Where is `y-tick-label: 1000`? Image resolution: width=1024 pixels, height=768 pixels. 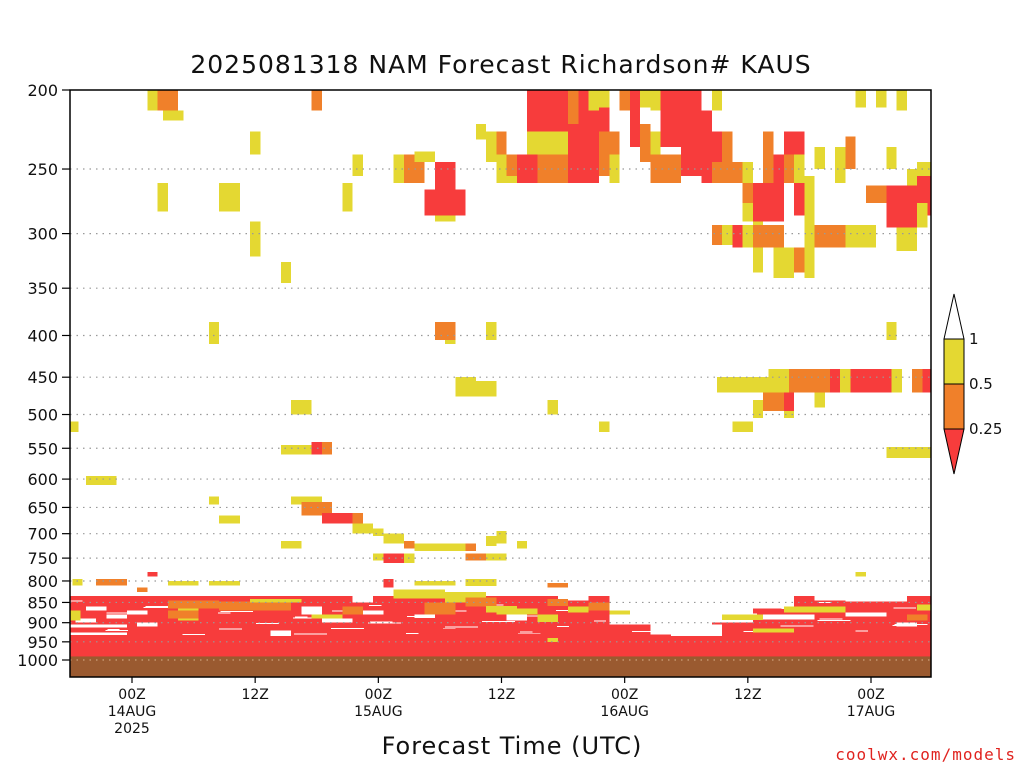 y-tick-label: 1000 is located at coordinates (37, 660).